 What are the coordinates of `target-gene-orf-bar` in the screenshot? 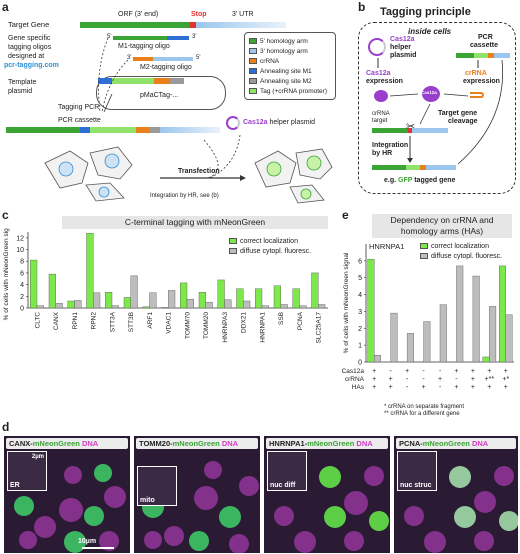 It's located at (135, 25).